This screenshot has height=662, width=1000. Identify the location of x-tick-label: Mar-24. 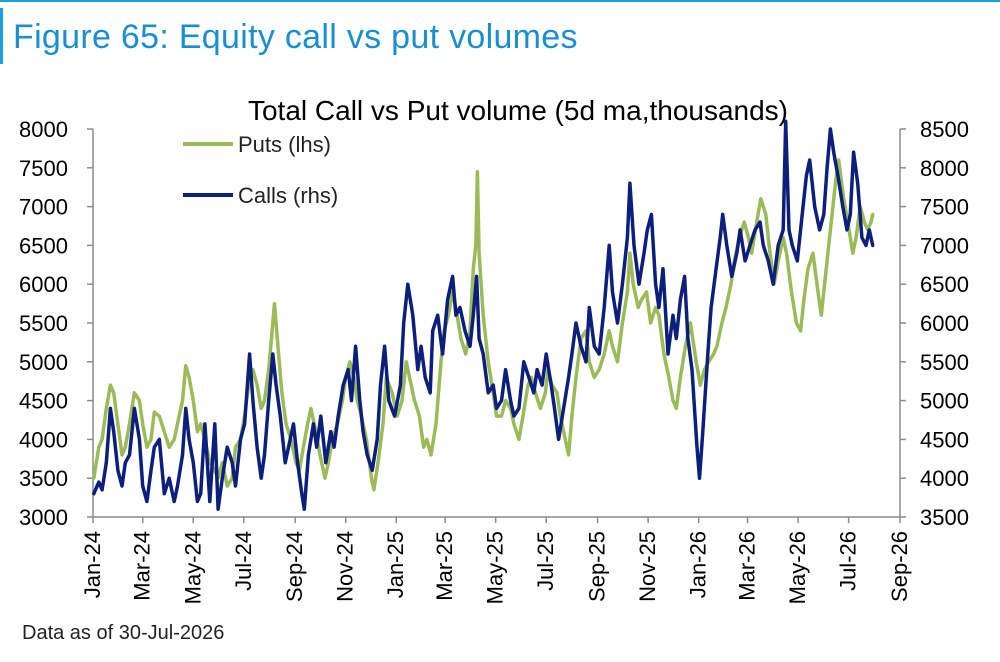
(142, 566).